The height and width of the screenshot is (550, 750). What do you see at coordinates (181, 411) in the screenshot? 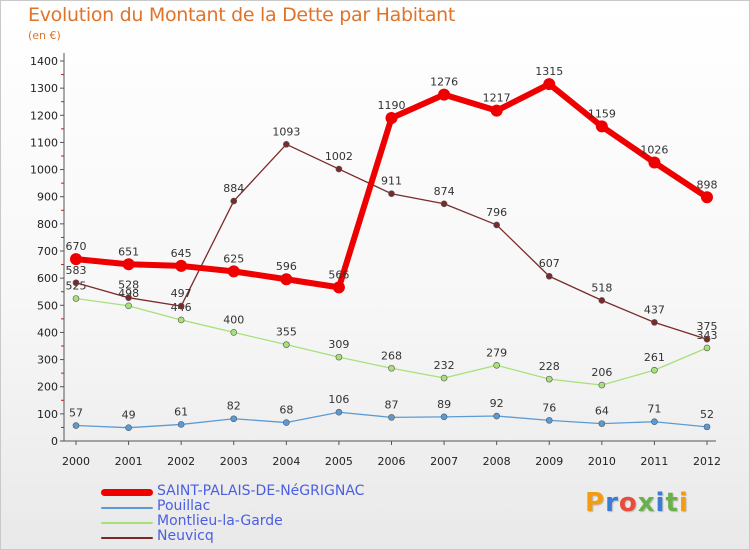
I see `data-label-pouillac: 61` at bounding box center [181, 411].